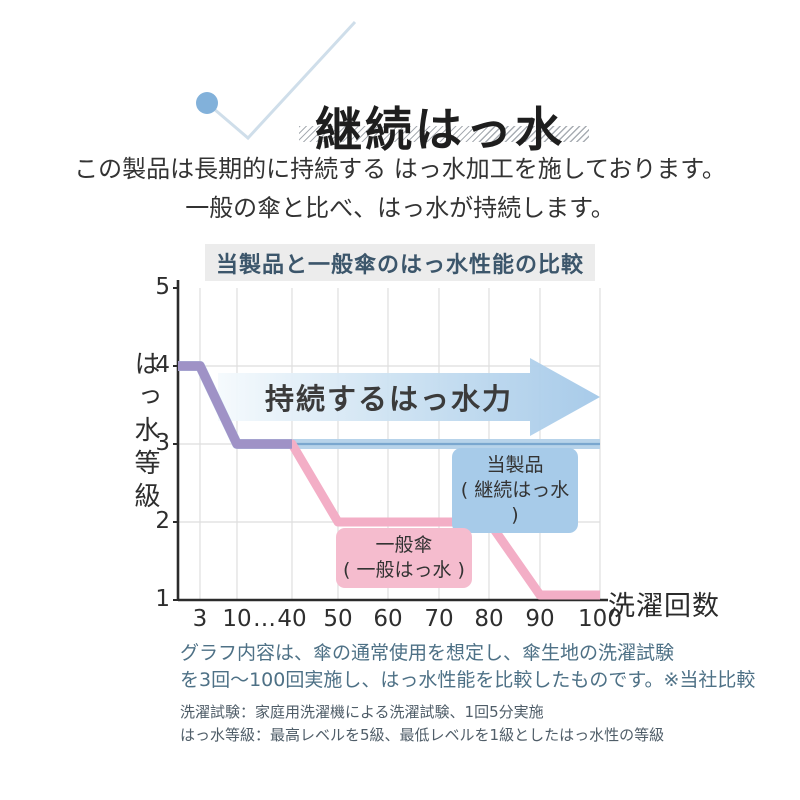 The image size is (800, 800). I want to click on x-axis-title: 洗濯回数, so click(664, 606).